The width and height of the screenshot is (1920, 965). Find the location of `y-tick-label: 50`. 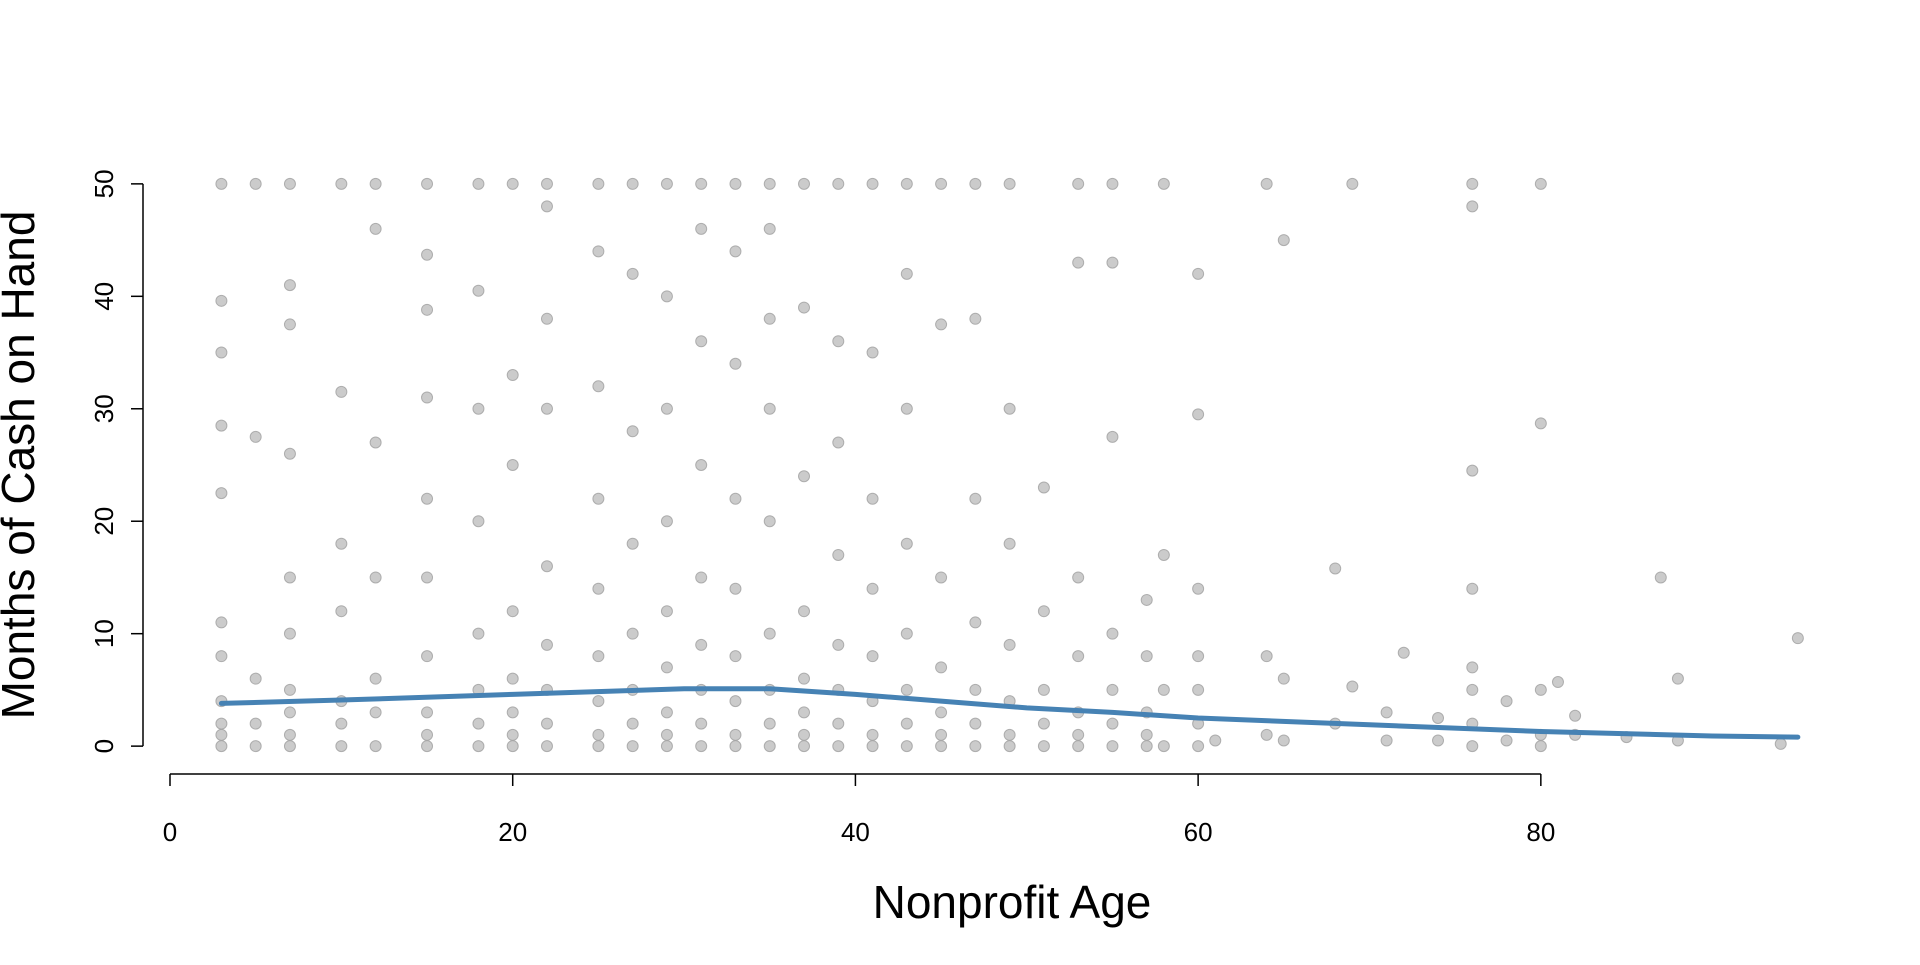

y-tick-label: 50 is located at coordinates (104, 183).